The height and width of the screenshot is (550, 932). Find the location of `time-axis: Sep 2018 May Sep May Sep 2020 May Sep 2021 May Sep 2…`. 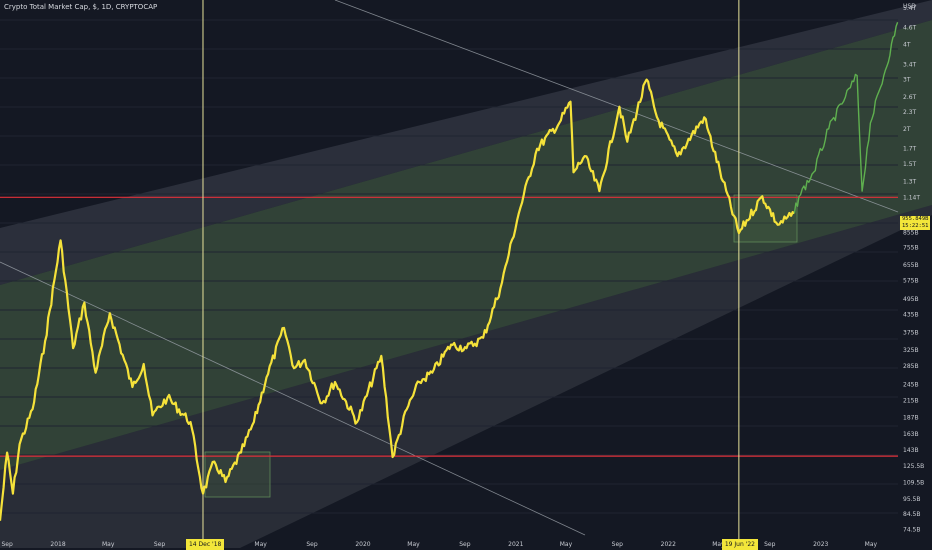

time-axis: Sep 2018 May Sep May Sep 2020 May Sep 2021 May Sep 2… is located at coordinates (439, 544).